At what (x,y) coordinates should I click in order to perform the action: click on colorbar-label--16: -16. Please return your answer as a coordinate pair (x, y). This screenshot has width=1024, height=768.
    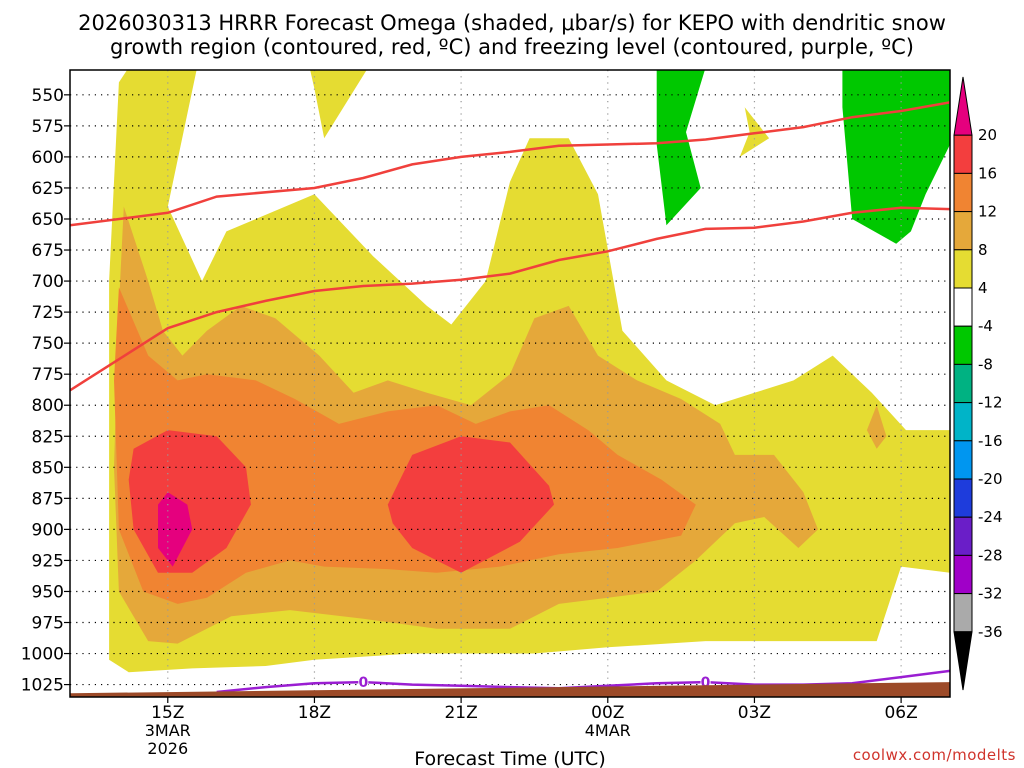
    Looking at the image, I should click on (990, 441).